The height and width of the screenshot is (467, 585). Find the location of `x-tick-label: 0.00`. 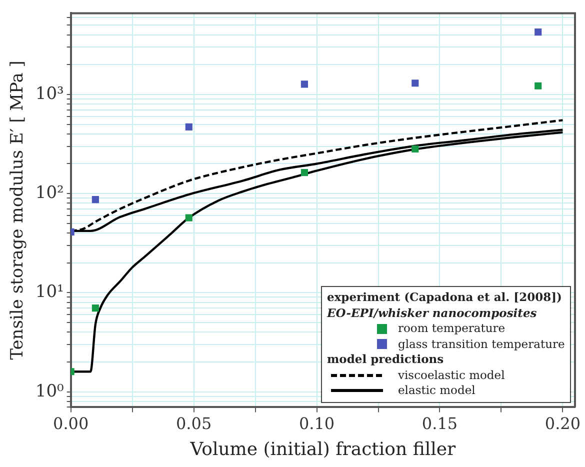

x-tick-label: 0.00 is located at coordinates (71, 423).